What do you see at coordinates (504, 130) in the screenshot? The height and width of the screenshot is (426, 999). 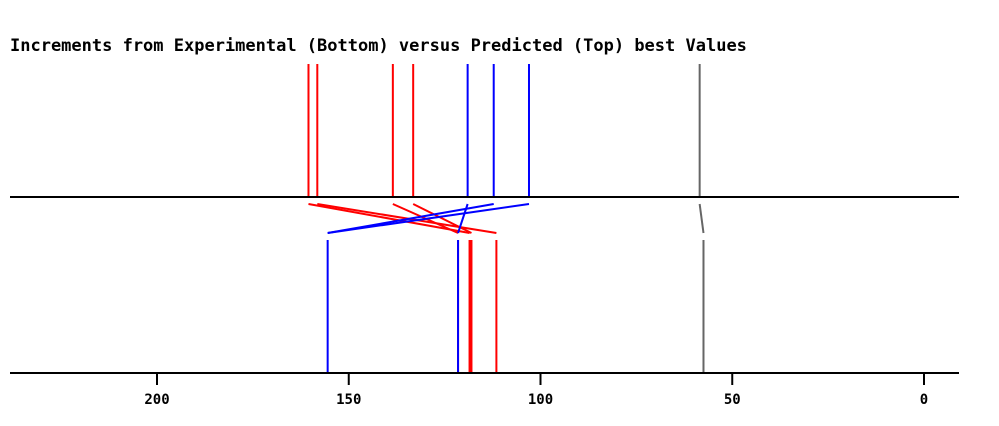 I see `predicted-lines` at bounding box center [504, 130].